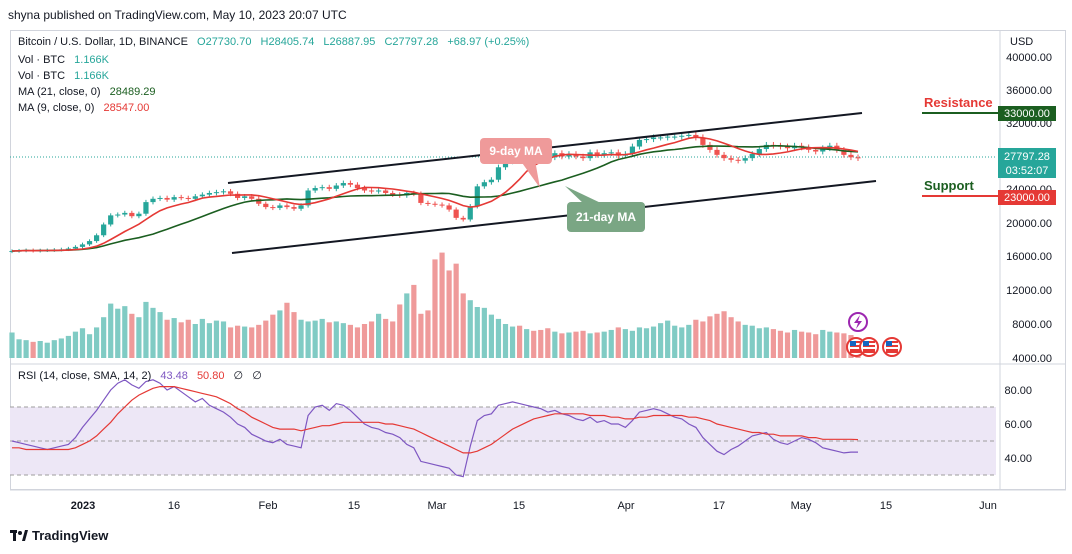  I want to click on price-tick-label: 12000.00, so click(1029, 291).